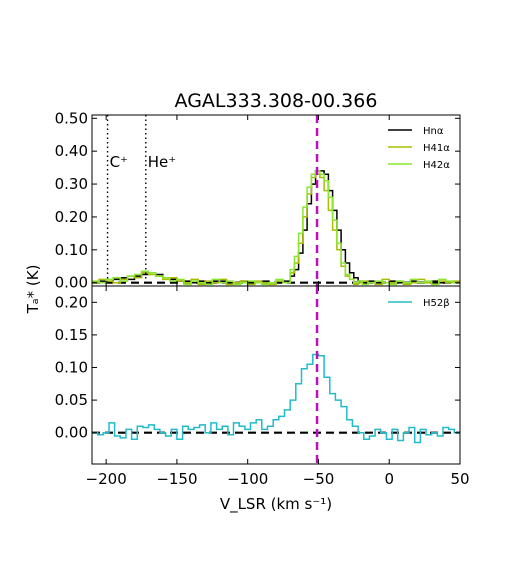  I want to click on chart-title: AGAL333.308-00.366, so click(276, 101).